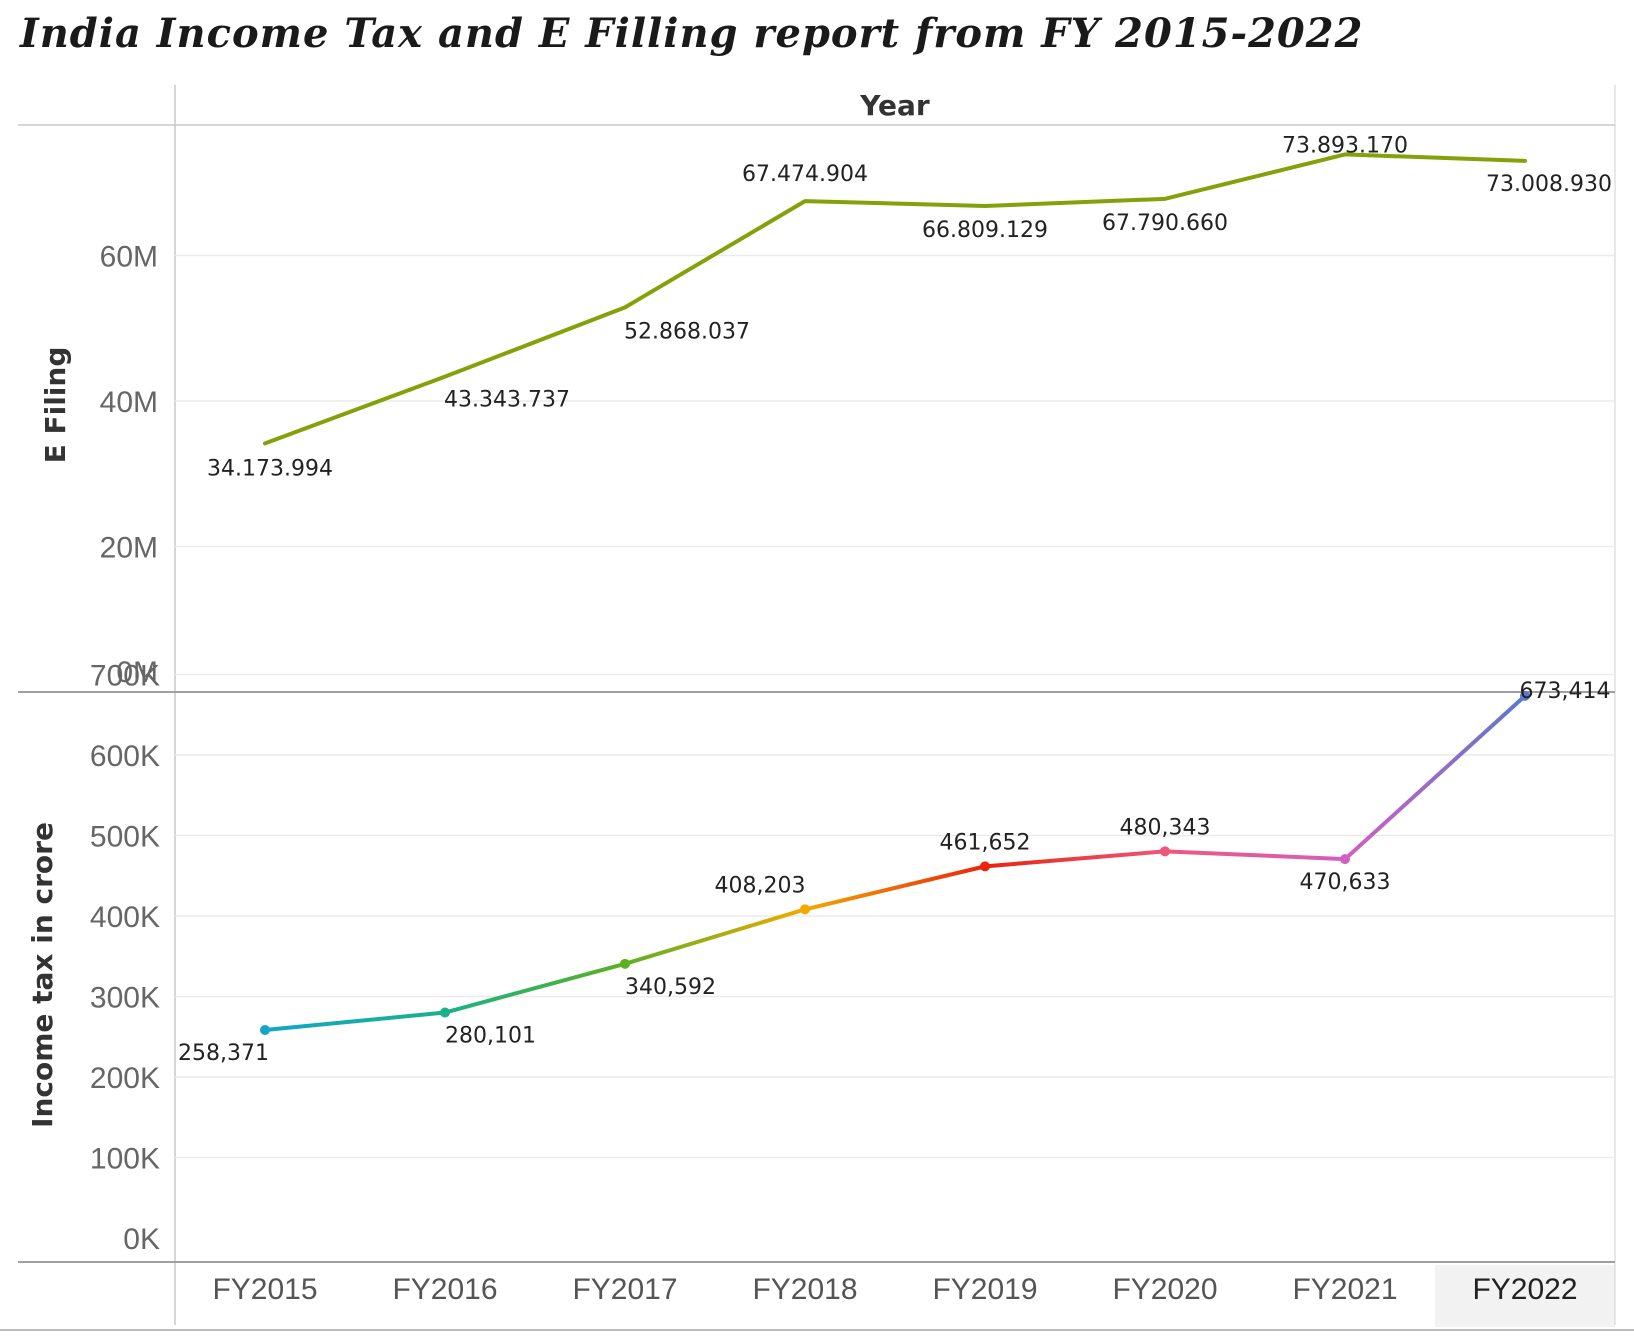  Describe the element at coordinates (55, 405) in the screenshot. I see `efiling-y-axis-title: E Filing` at that location.